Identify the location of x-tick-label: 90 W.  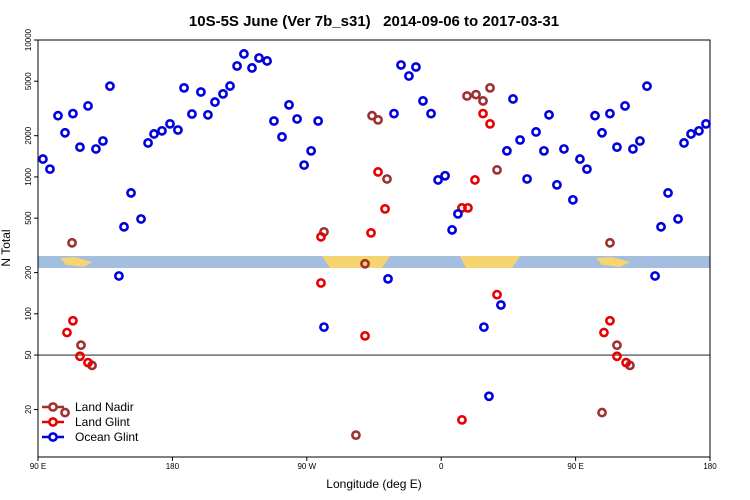
(306, 466).